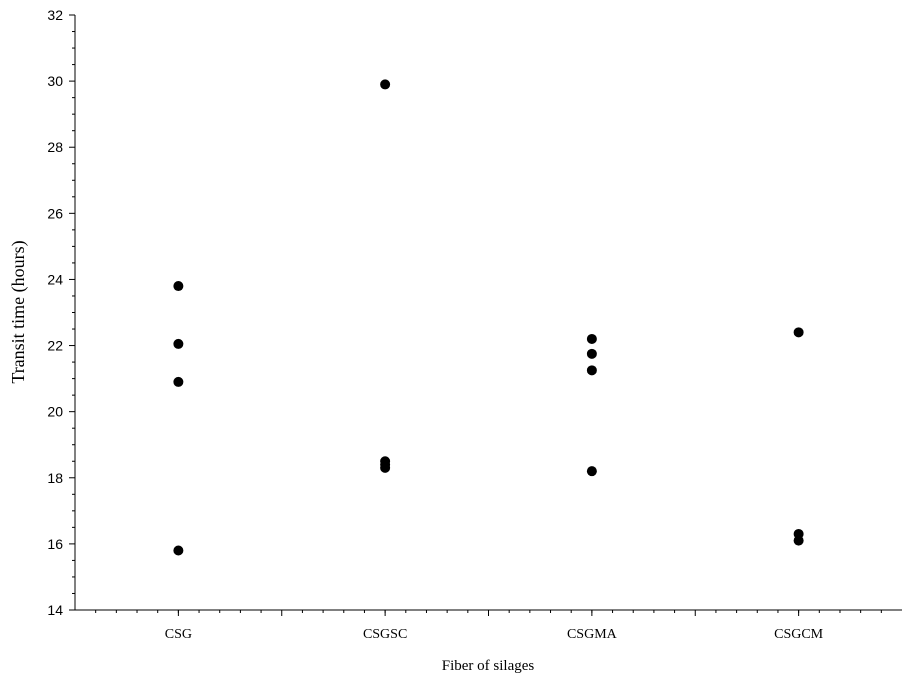 This screenshot has width=902, height=677. What do you see at coordinates (18, 311) in the screenshot?
I see `y-axis-title: Transit time (hours)` at bounding box center [18, 311].